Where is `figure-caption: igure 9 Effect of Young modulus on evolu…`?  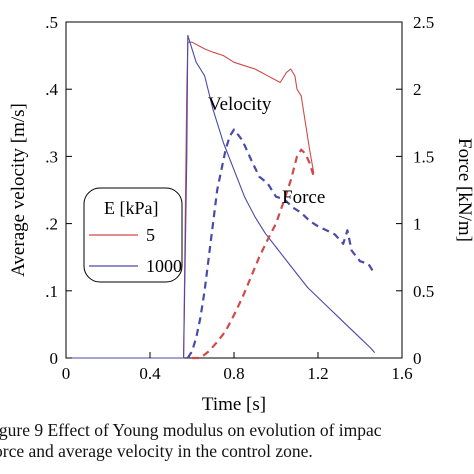 figure-caption: igure 9 Effect of Young modulus on evolu… is located at coordinates (237, 441).